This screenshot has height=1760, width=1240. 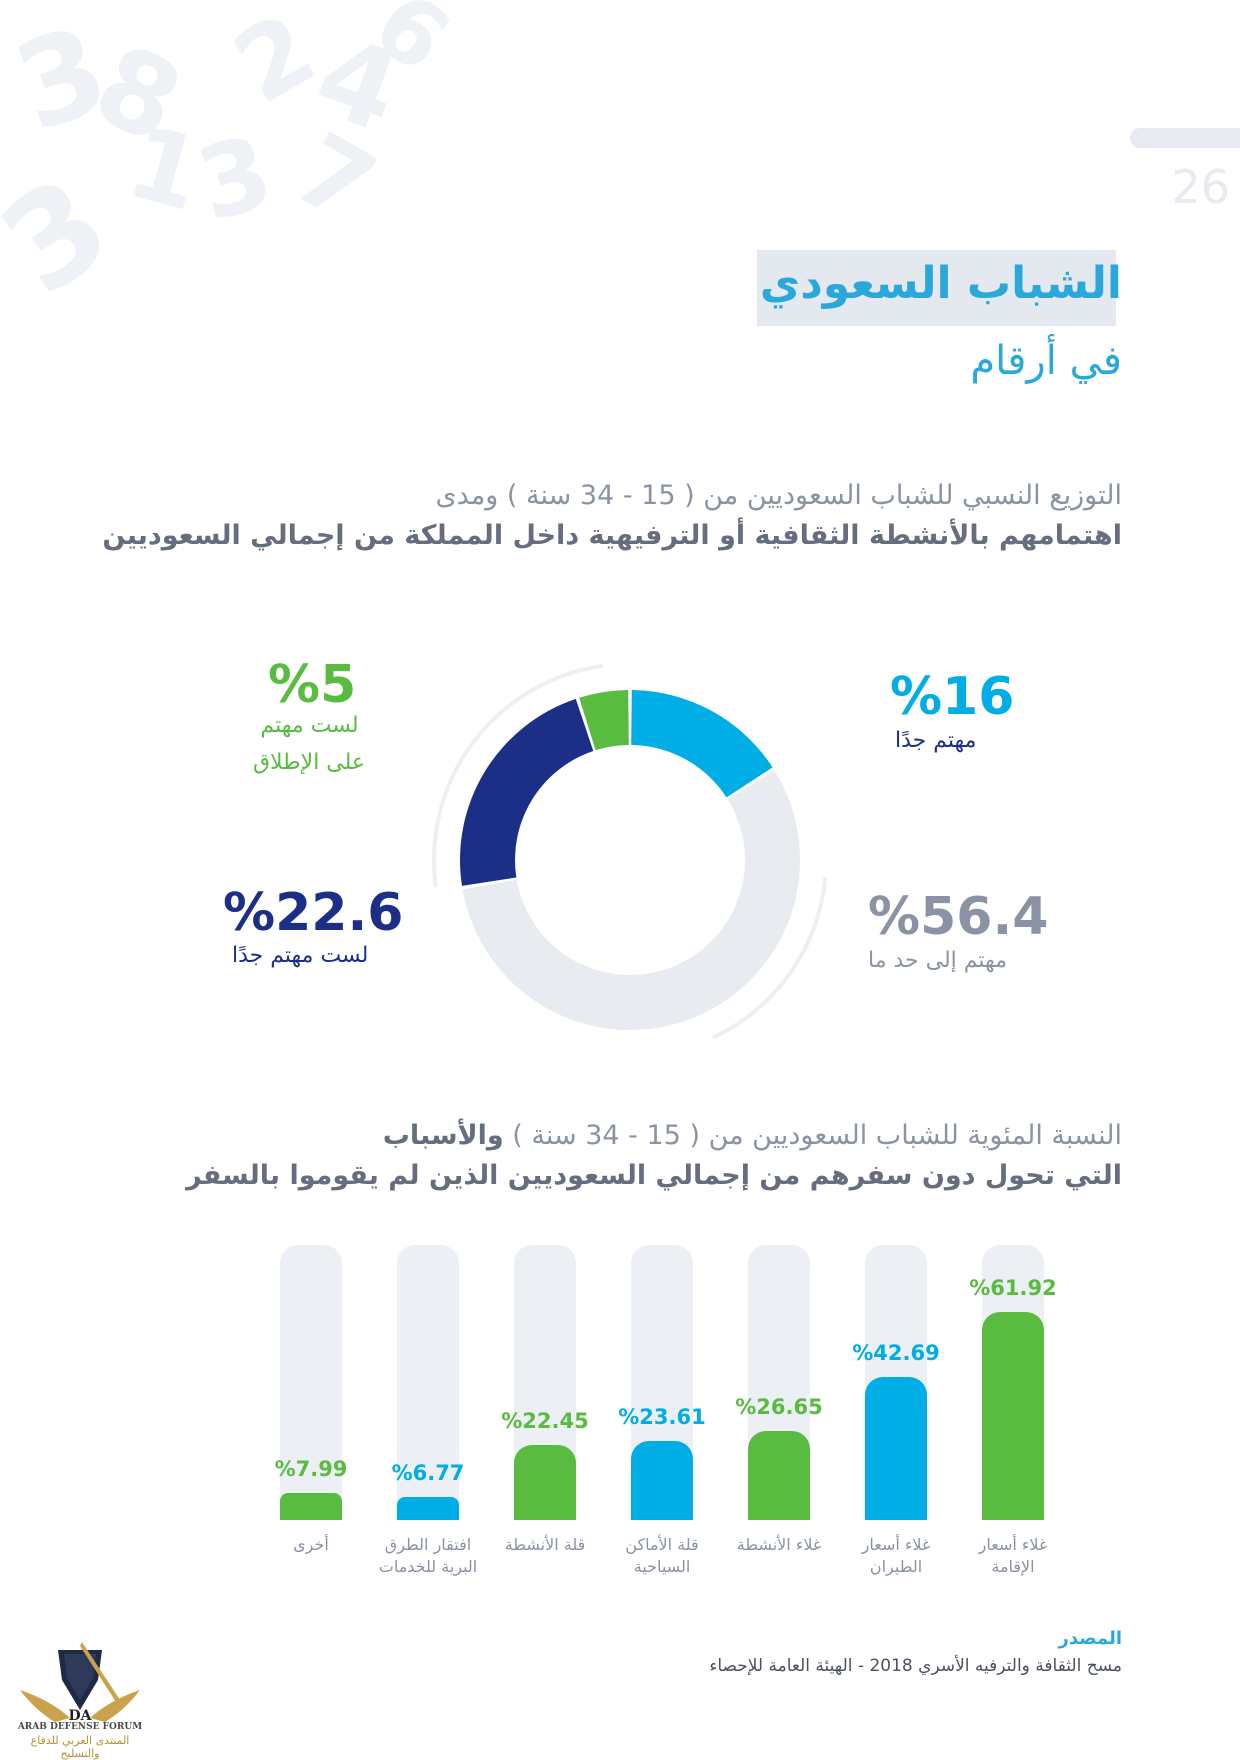 I want to click on donut-chart, so click(x=630, y=851).